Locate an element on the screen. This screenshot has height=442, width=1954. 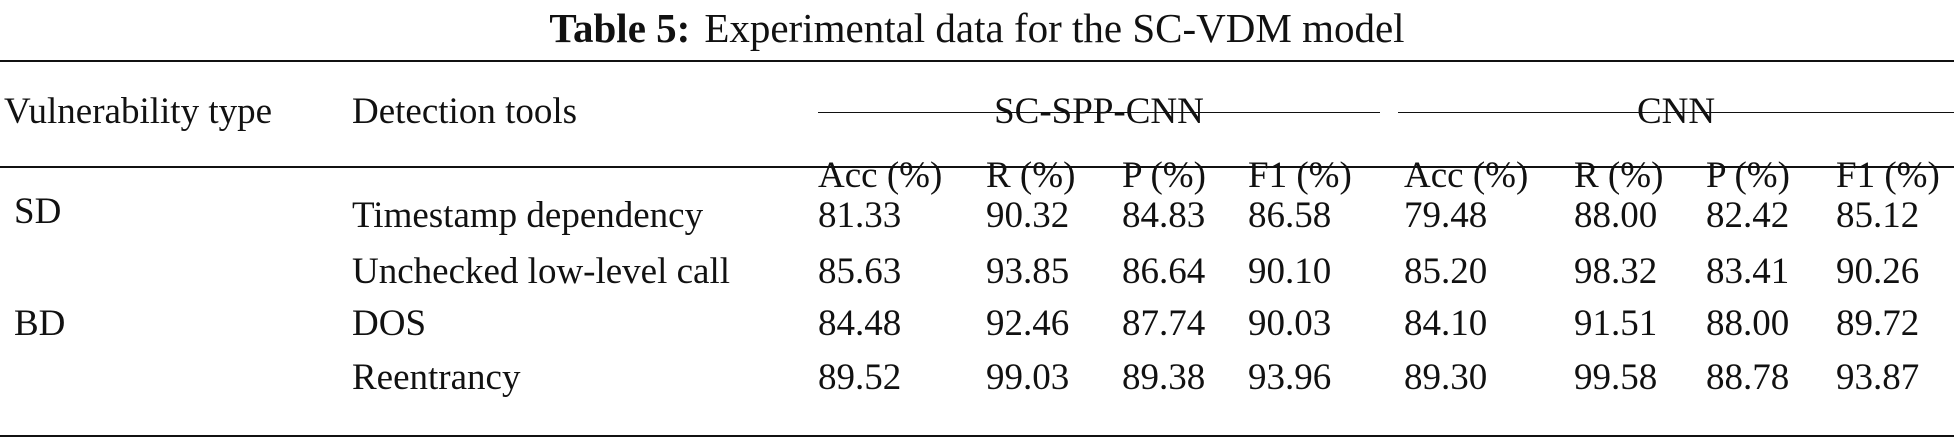
row-vulnerability-type: BD is located at coordinates (40, 323).